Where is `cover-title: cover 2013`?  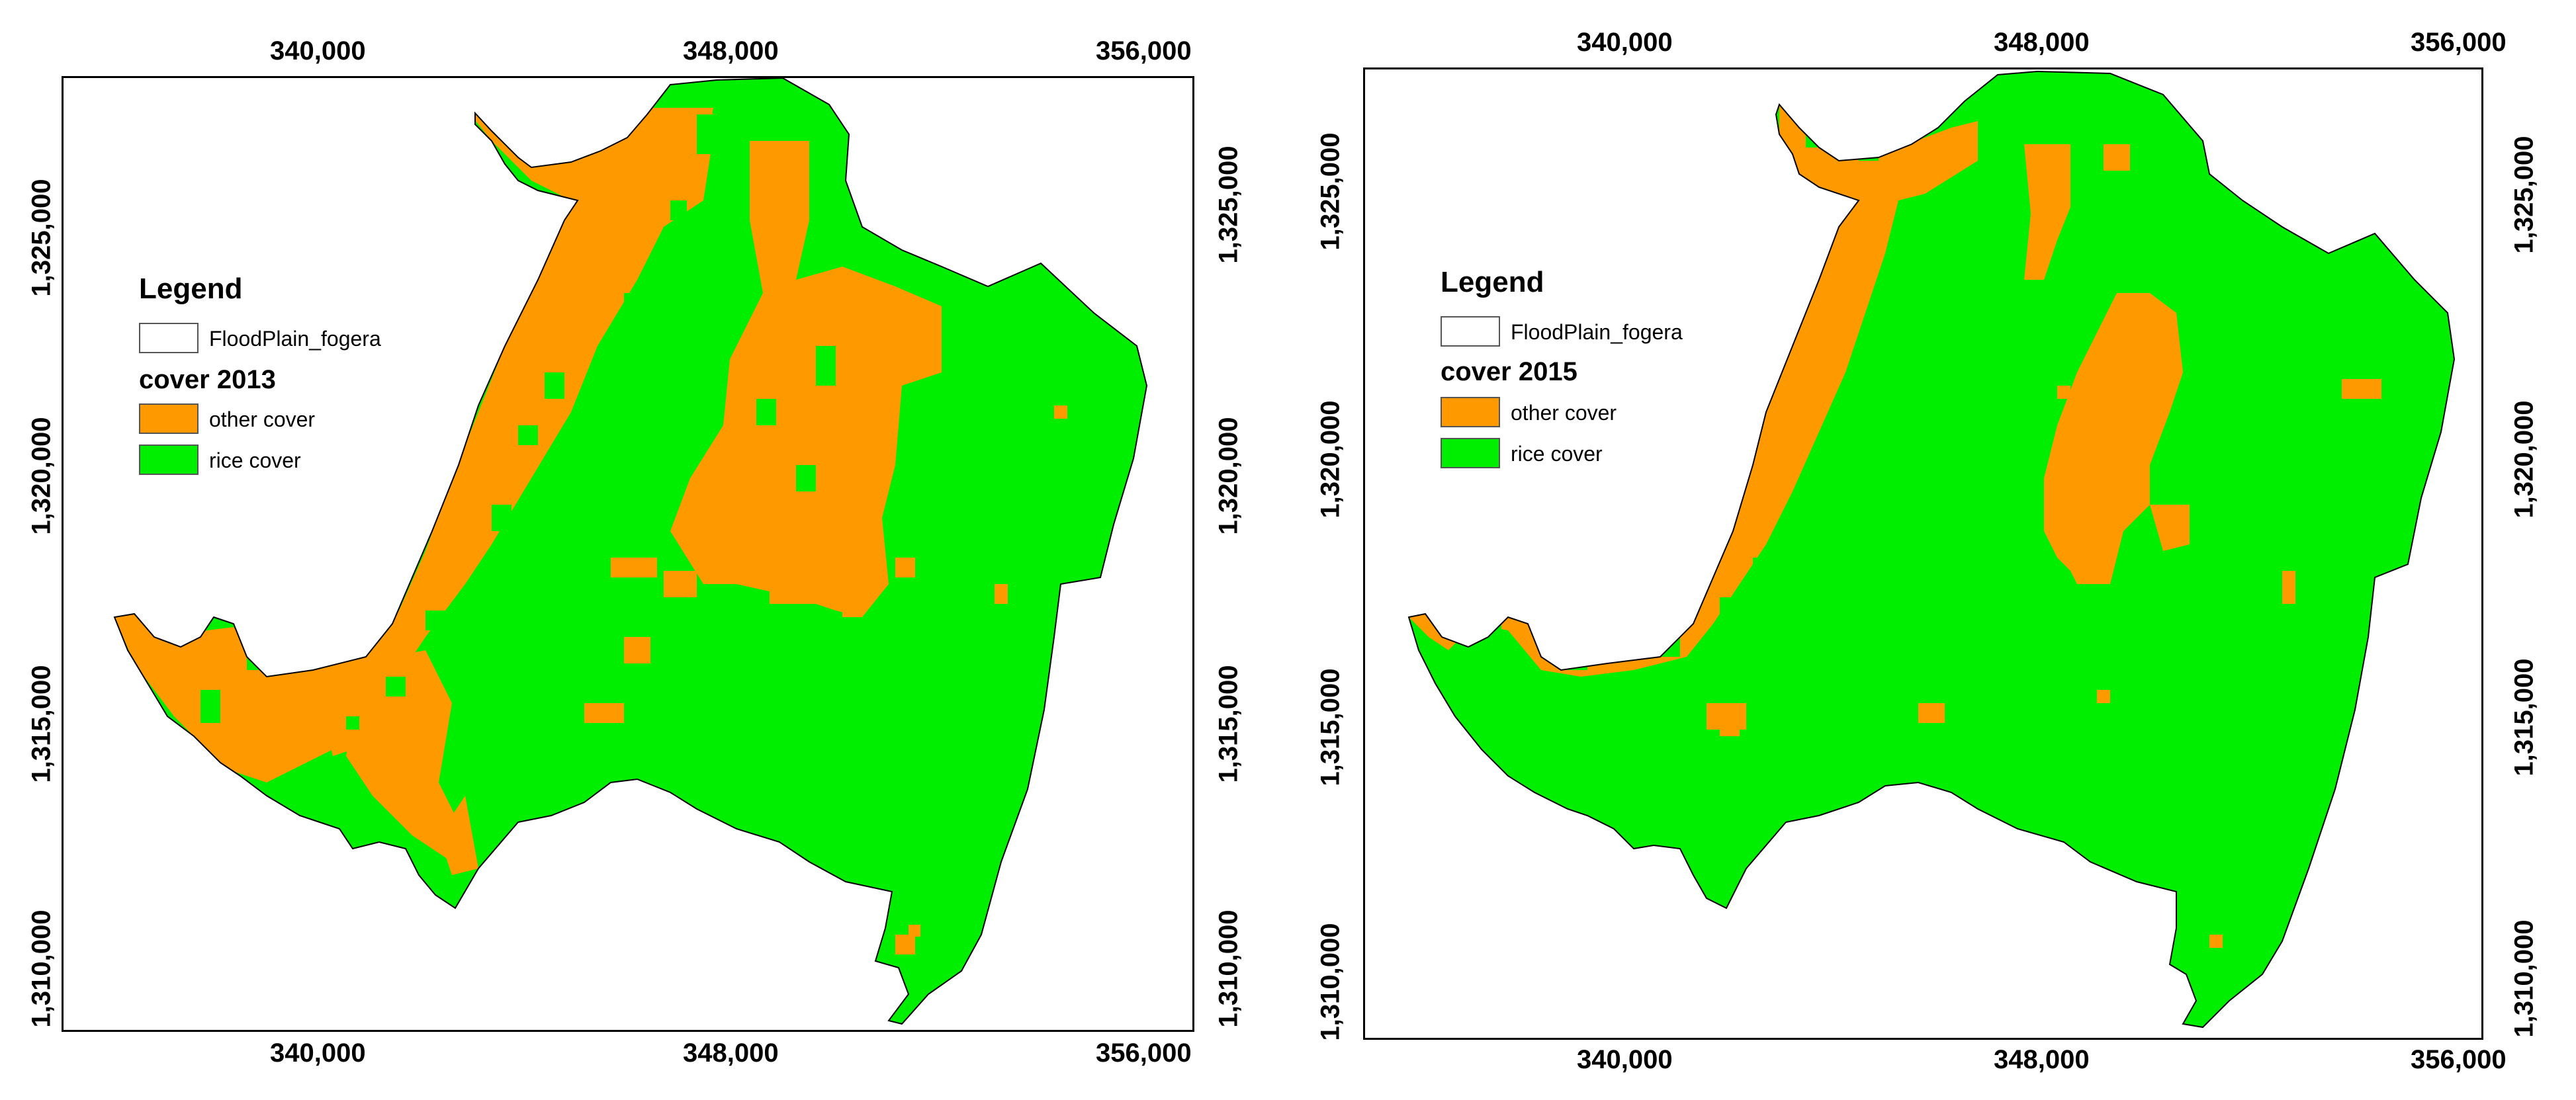
cover-title: cover 2013 is located at coordinates (207, 379).